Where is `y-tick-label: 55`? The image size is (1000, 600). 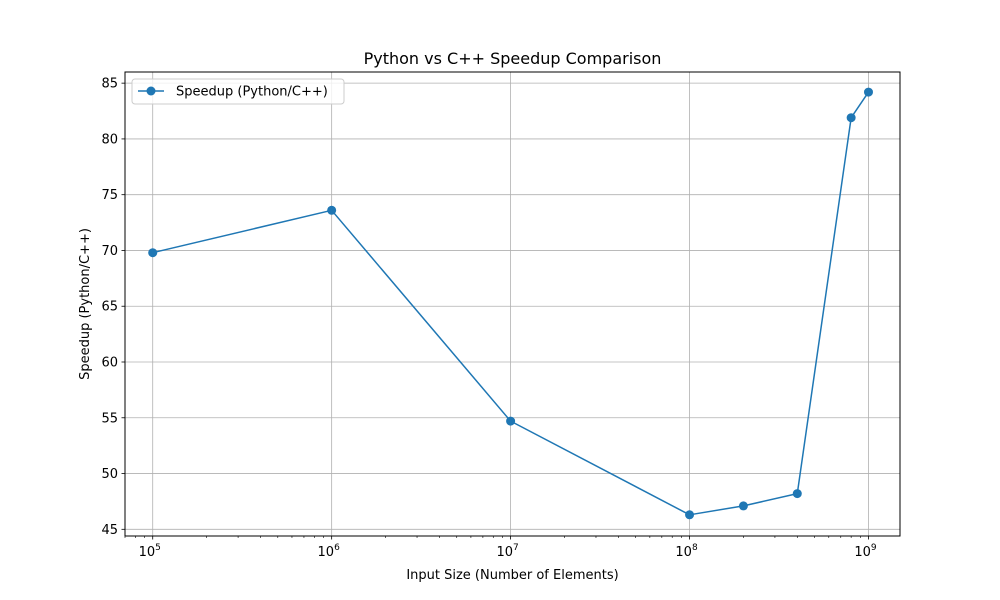
y-tick-label: 55 is located at coordinates (109, 418).